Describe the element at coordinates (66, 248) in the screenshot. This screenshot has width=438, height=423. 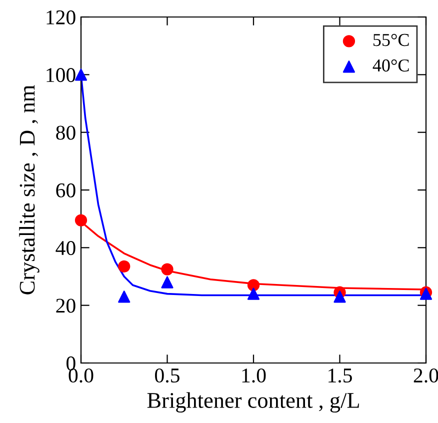
I see `y-tick-label: 40` at that location.